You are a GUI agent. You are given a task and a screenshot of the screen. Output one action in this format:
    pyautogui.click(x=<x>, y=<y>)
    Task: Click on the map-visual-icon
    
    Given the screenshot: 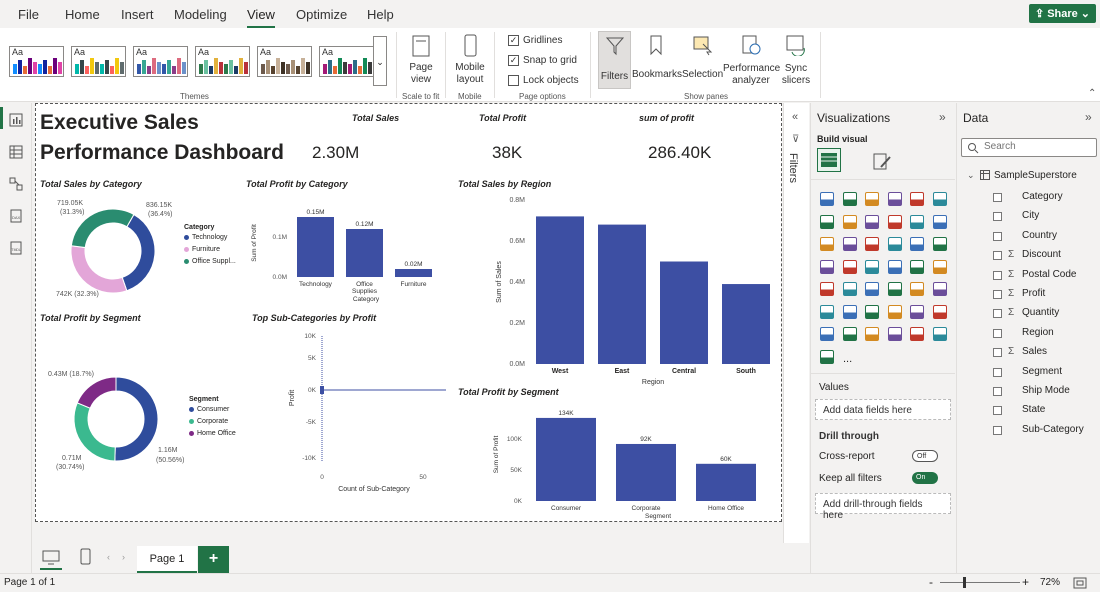 What is the action you would take?
    pyautogui.click(x=849, y=266)
    